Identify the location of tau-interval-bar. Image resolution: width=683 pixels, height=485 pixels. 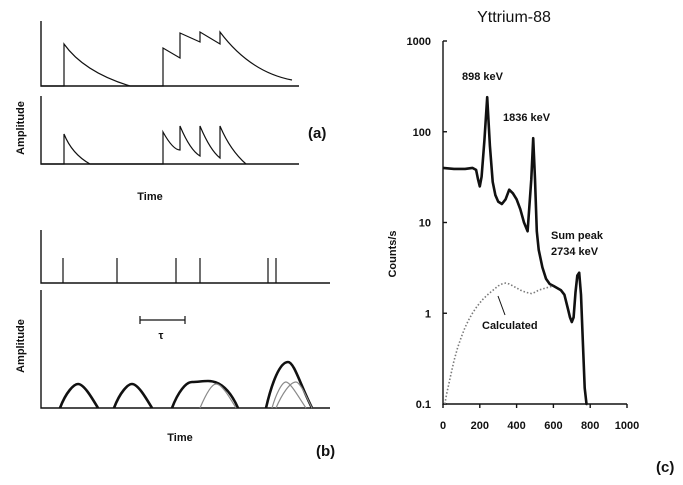
(162, 320).